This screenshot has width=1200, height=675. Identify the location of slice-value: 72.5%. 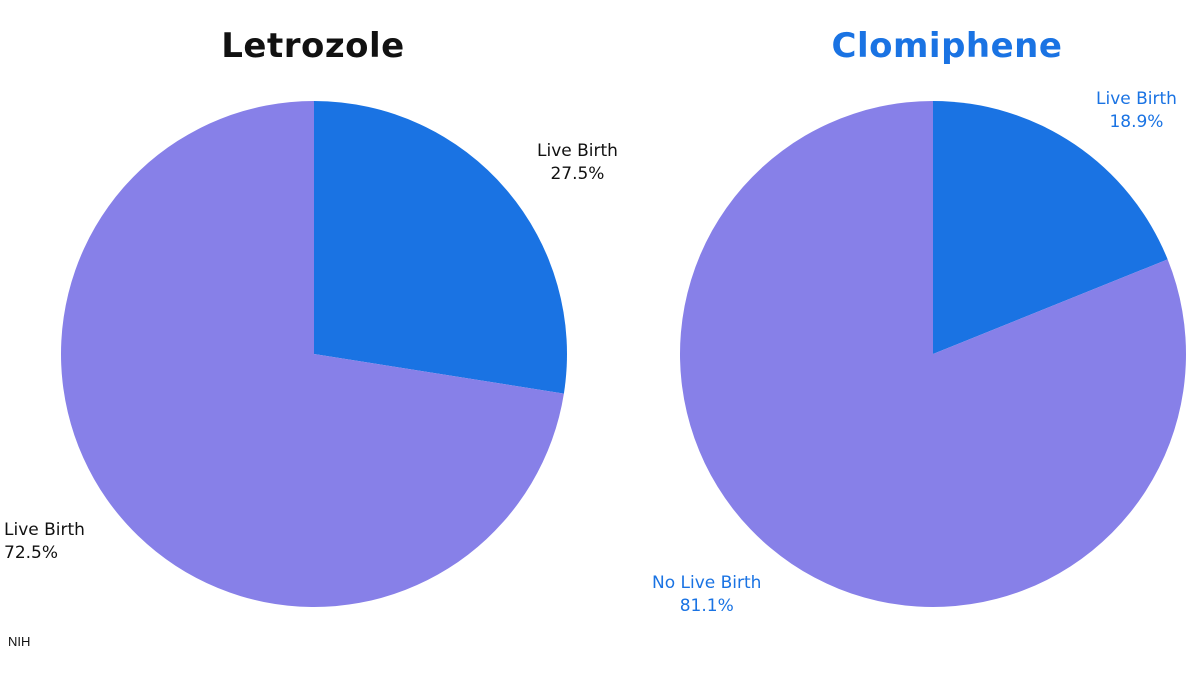
(31, 553).